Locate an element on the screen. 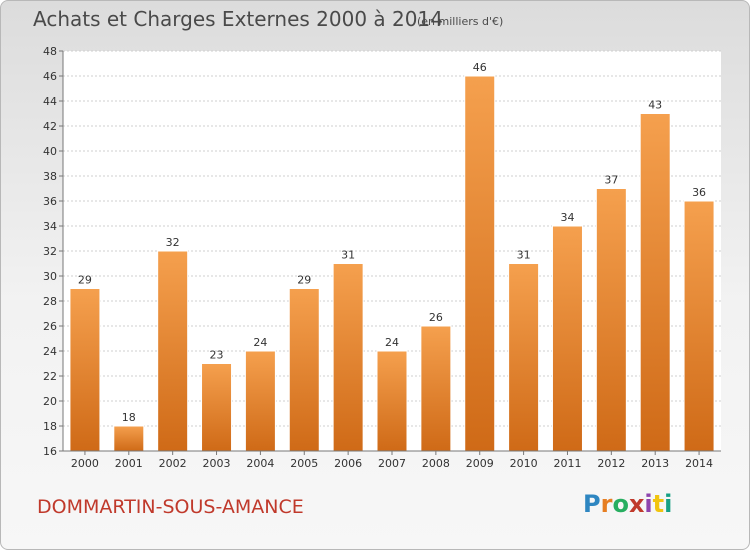 This screenshot has width=750, height=550. bar-2011 is located at coordinates (567, 338).